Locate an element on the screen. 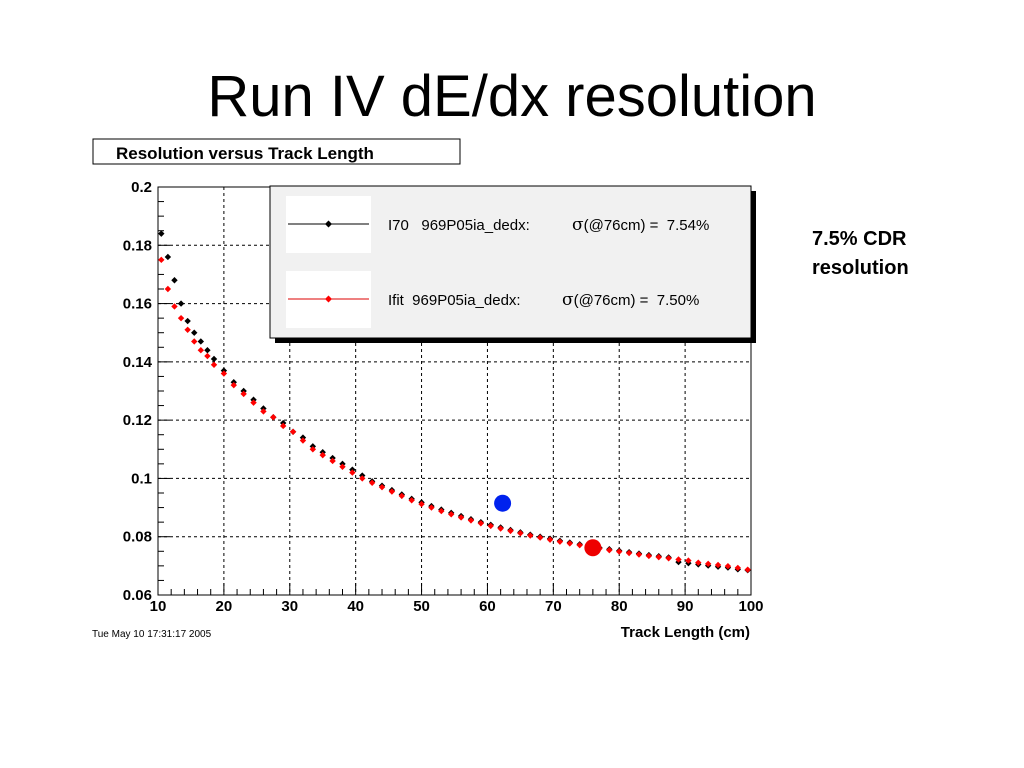  annotation-line-2: resolution is located at coordinates (860, 268).